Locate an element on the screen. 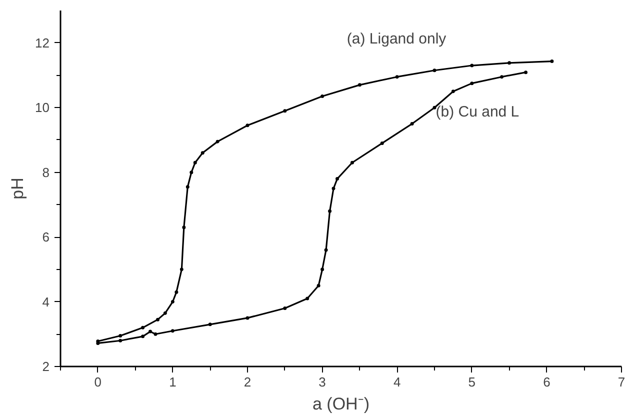 This screenshot has height=416, width=629. x-tick-label: 3 is located at coordinates (322, 382).